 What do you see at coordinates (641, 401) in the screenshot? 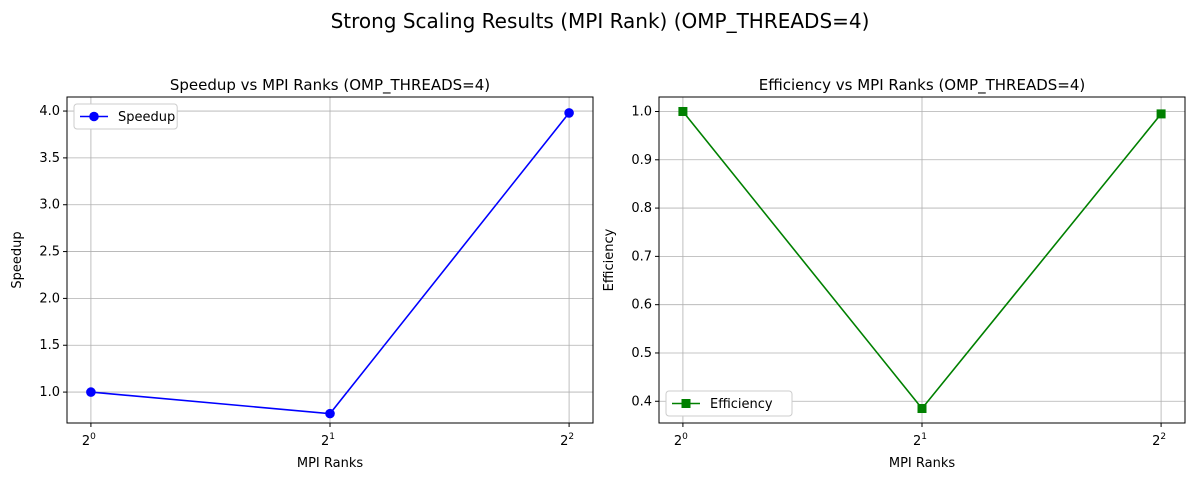
I see `y-tick-label: 0.4` at bounding box center [641, 401].